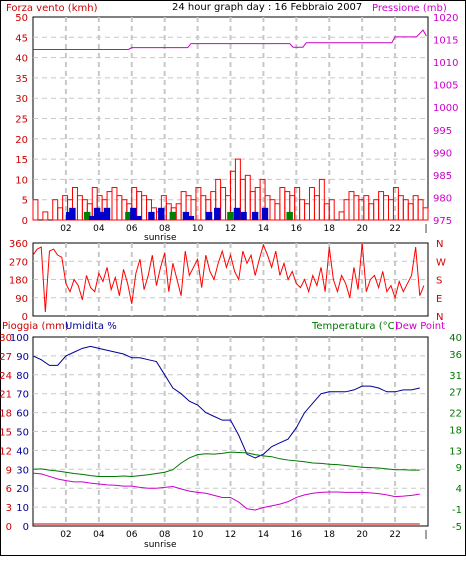  Describe the element at coordinates (132, 535) in the screenshot. I see `climate-xtick-label: 06` at that location.